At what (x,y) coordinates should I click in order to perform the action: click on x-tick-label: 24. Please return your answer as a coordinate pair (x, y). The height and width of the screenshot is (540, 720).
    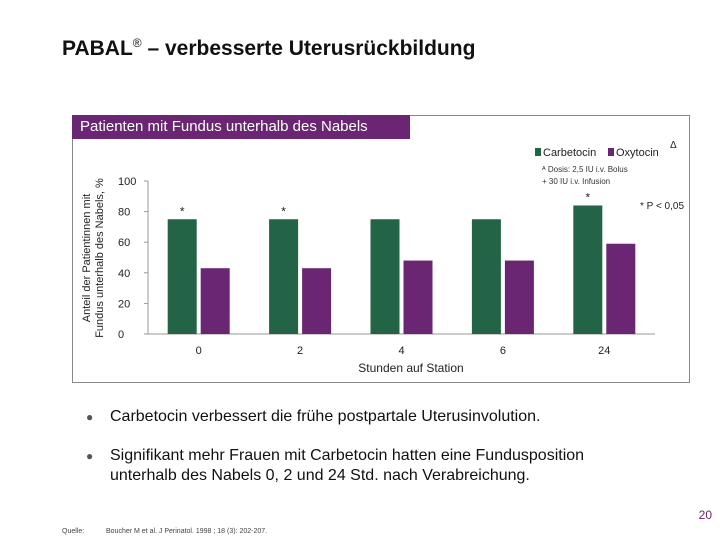
    Looking at the image, I should click on (604, 351).